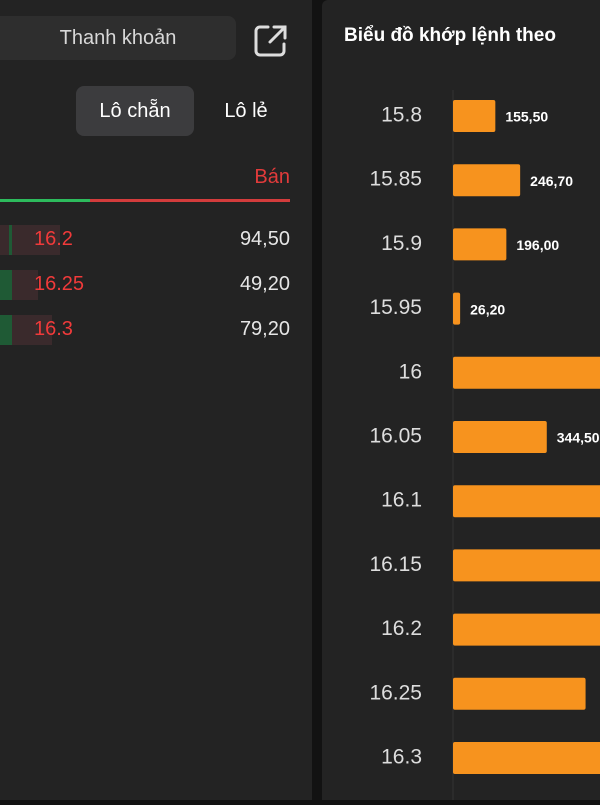  Describe the element at coordinates (264, 284) in the screenshot. I see `volume: 49,20` at that location.